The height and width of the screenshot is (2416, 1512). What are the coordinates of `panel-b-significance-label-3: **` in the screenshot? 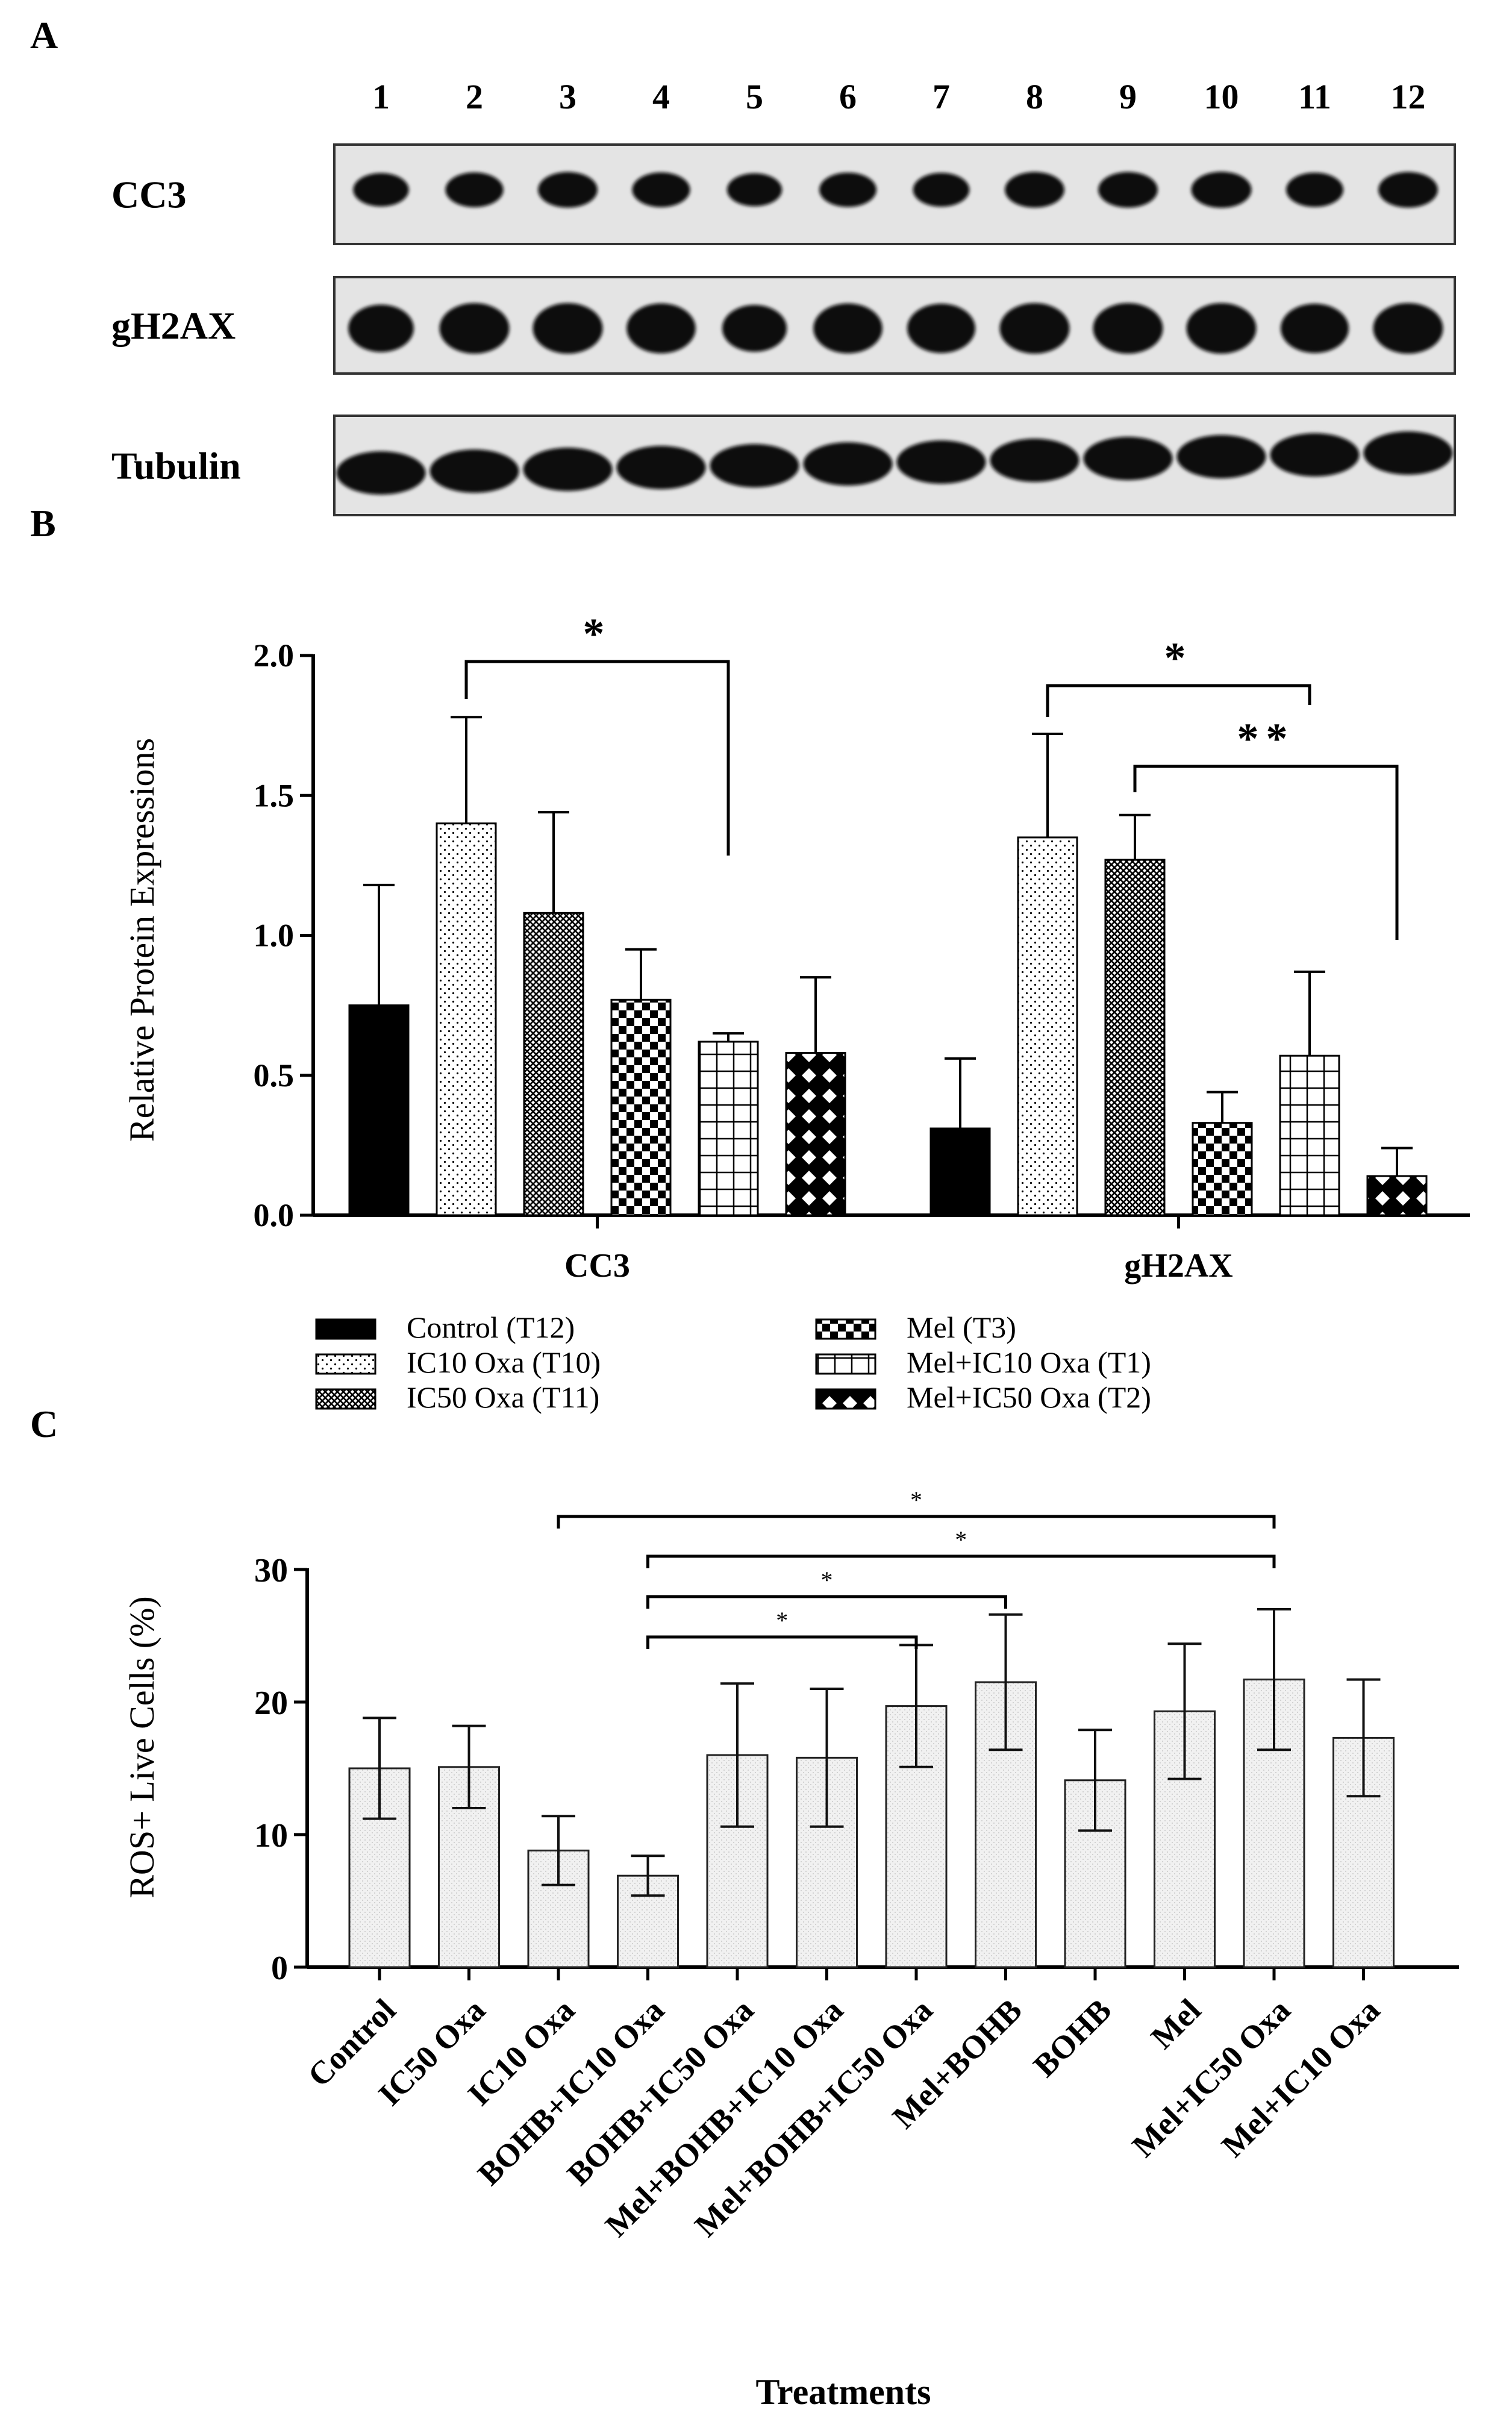 It's located at (1266, 739).